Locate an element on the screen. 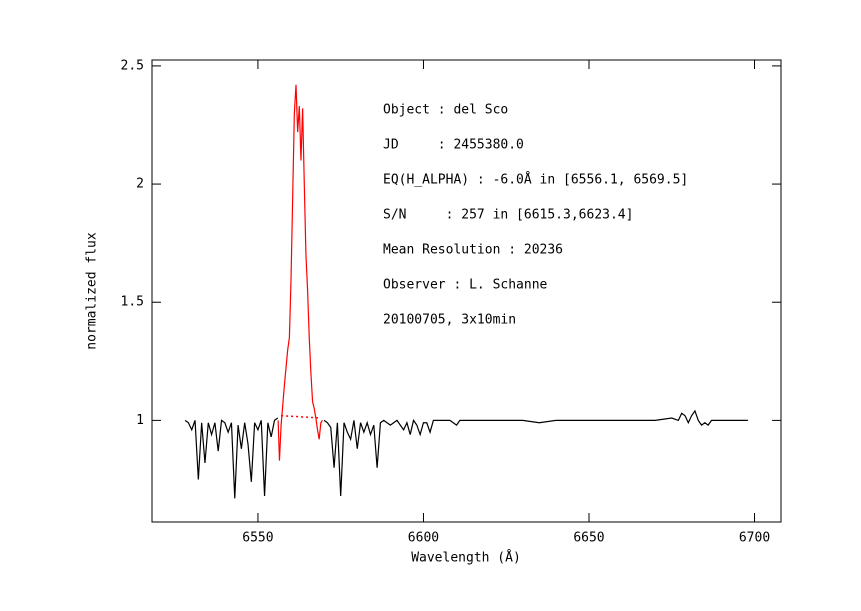 The height and width of the screenshot is (611, 861). annotation: JD : 2455380.0 is located at coordinates (453, 145).